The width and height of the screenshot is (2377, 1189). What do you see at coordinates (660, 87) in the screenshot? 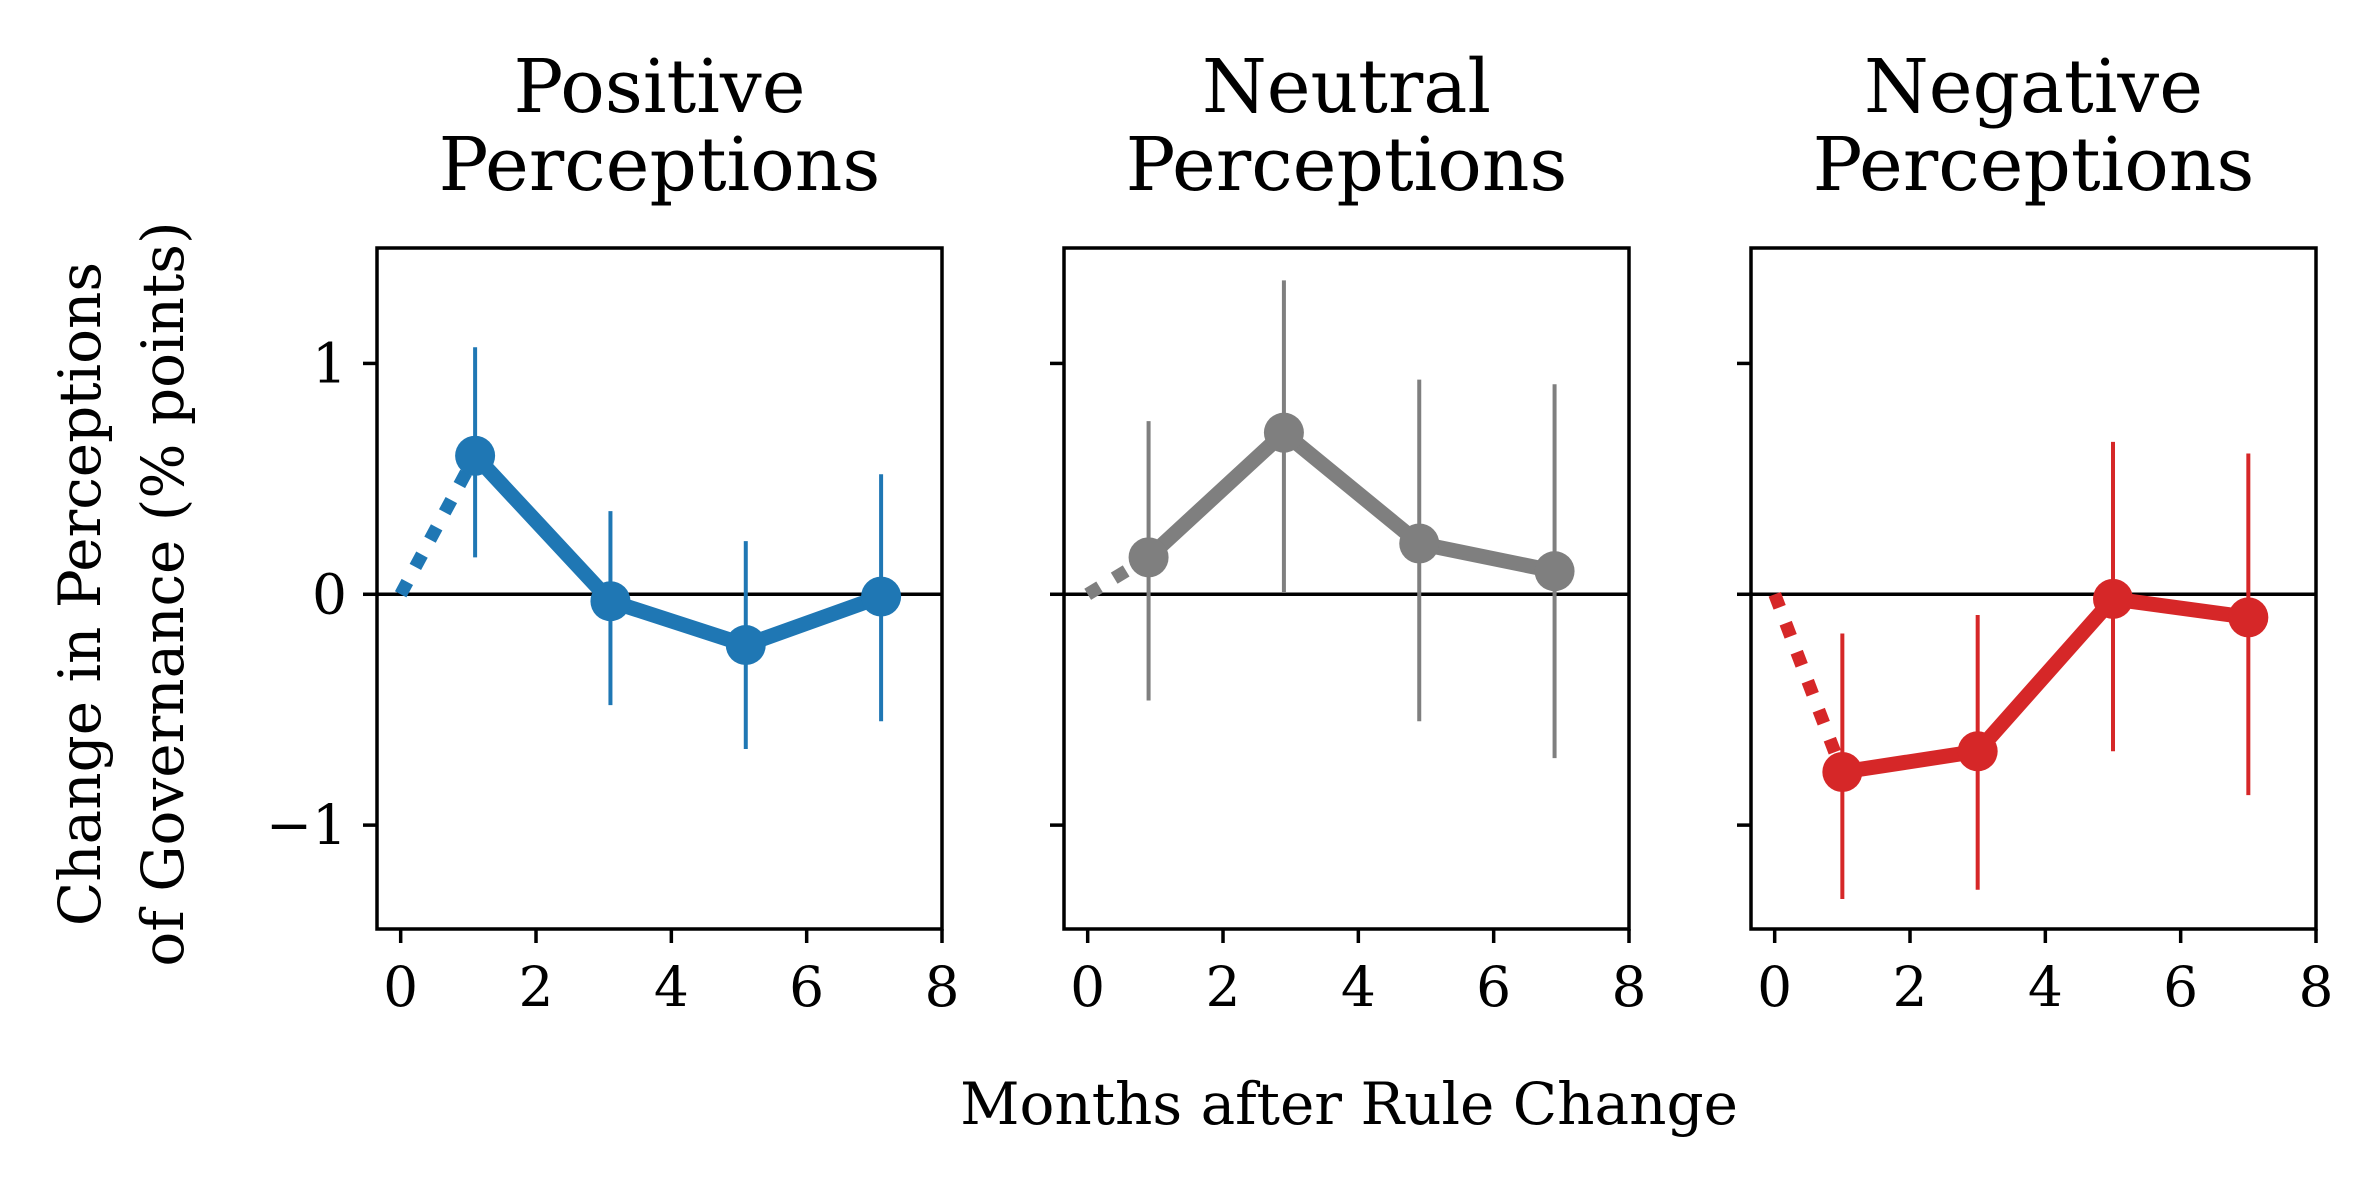
I see `panel-1-title-line-1: Positive` at bounding box center [660, 87].